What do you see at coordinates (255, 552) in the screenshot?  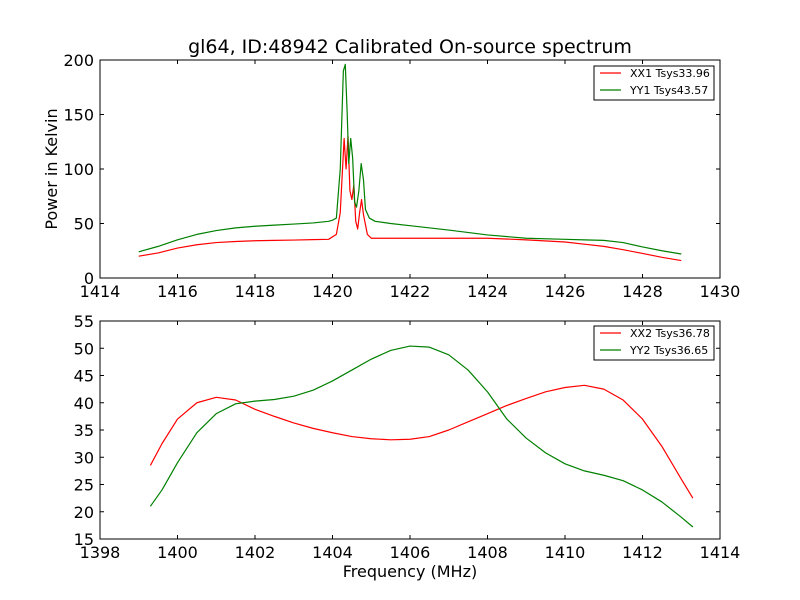 I see `x-tick-label: 1402` at bounding box center [255, 552].